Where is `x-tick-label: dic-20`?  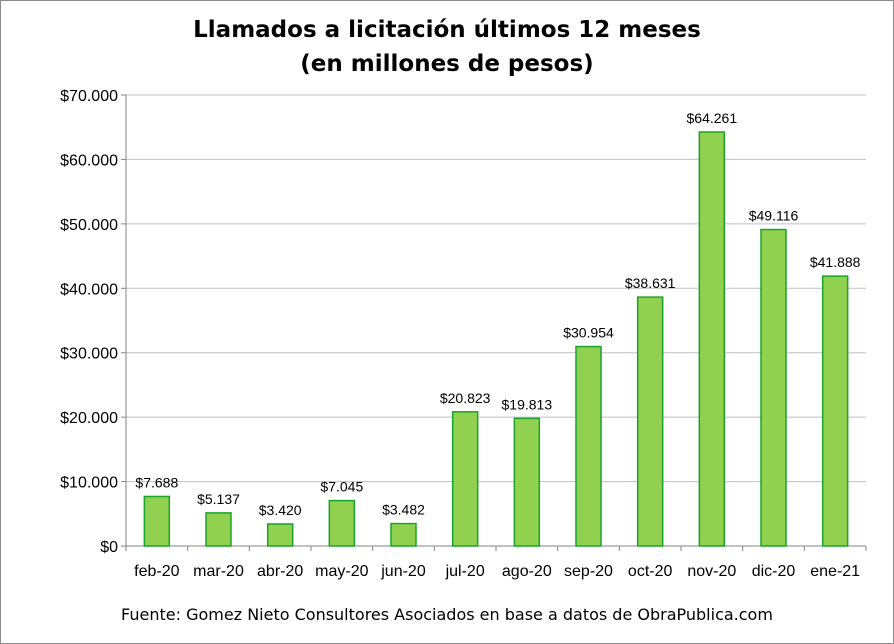 x-tick-label: dic-20 is located at coordinates (774, 571).